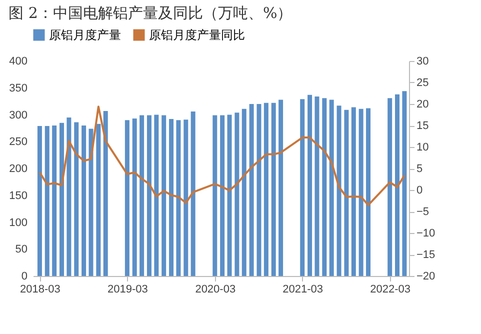 The image size is (481, 334). What do you see at coordinates (197, 35) in the screenshot?
I see `legend-label: 原铝月度产量同比` at bounding box center [197, 35].